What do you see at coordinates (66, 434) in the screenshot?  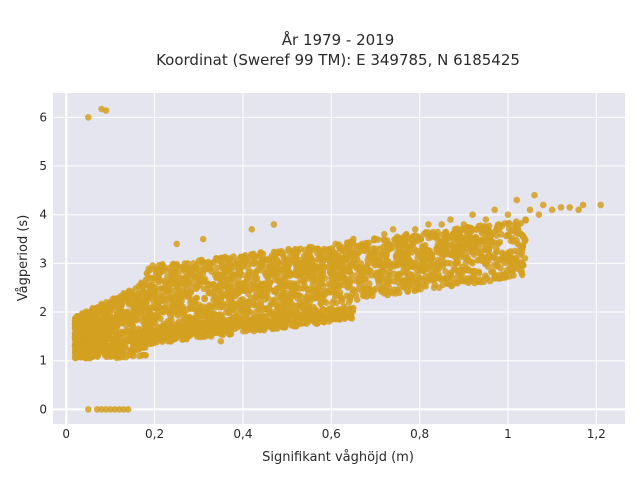 I see `x-tick-label: 0` at bounding box center [66, 434].